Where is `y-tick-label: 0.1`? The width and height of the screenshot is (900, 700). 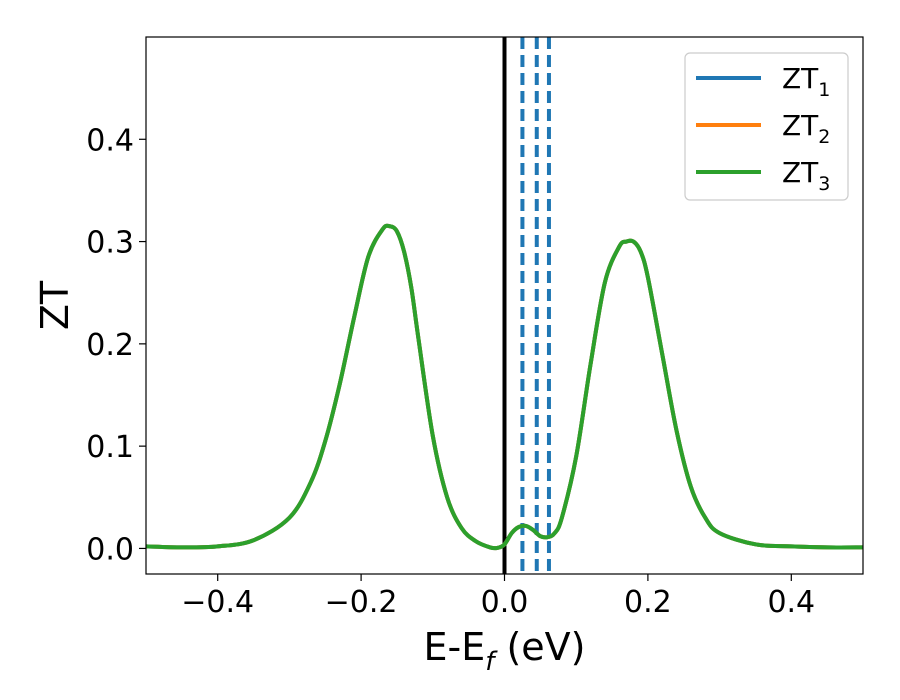 y-tick-label: 0.1 is located at coordinates (110, 447).